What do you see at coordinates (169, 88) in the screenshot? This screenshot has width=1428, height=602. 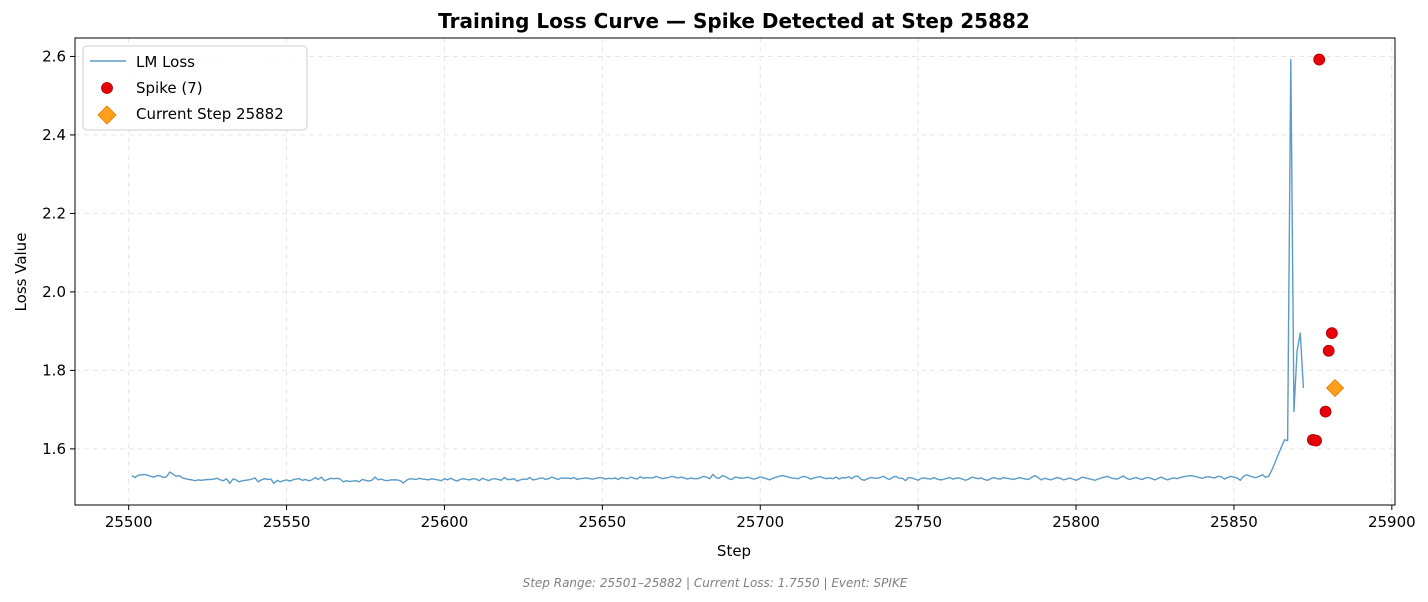 I see `legend-label-spike: Spike (7)` at bounding box center [169, 88].